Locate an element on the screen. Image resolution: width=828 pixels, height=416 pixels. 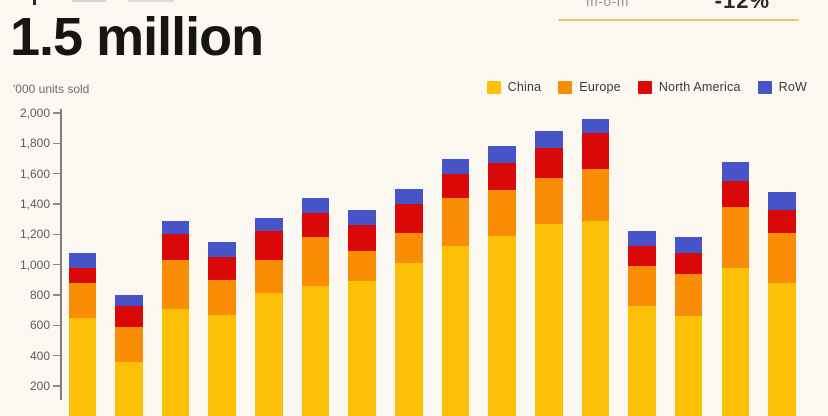
y-axis-tick-label: 1,800 is located at coordinates (34, 143).